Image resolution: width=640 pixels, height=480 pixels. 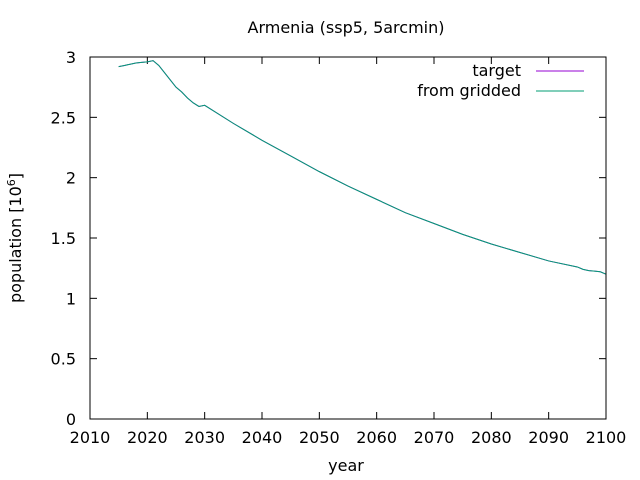 I want to click on legend-label: from gridded, so click(x=469, y=90).